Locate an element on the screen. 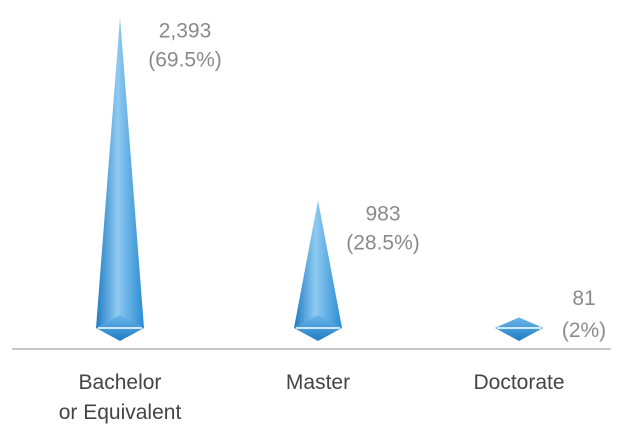 This screenshot has height=430, width=621. category-label-1-0: Master is located at coordinates (318, 382).